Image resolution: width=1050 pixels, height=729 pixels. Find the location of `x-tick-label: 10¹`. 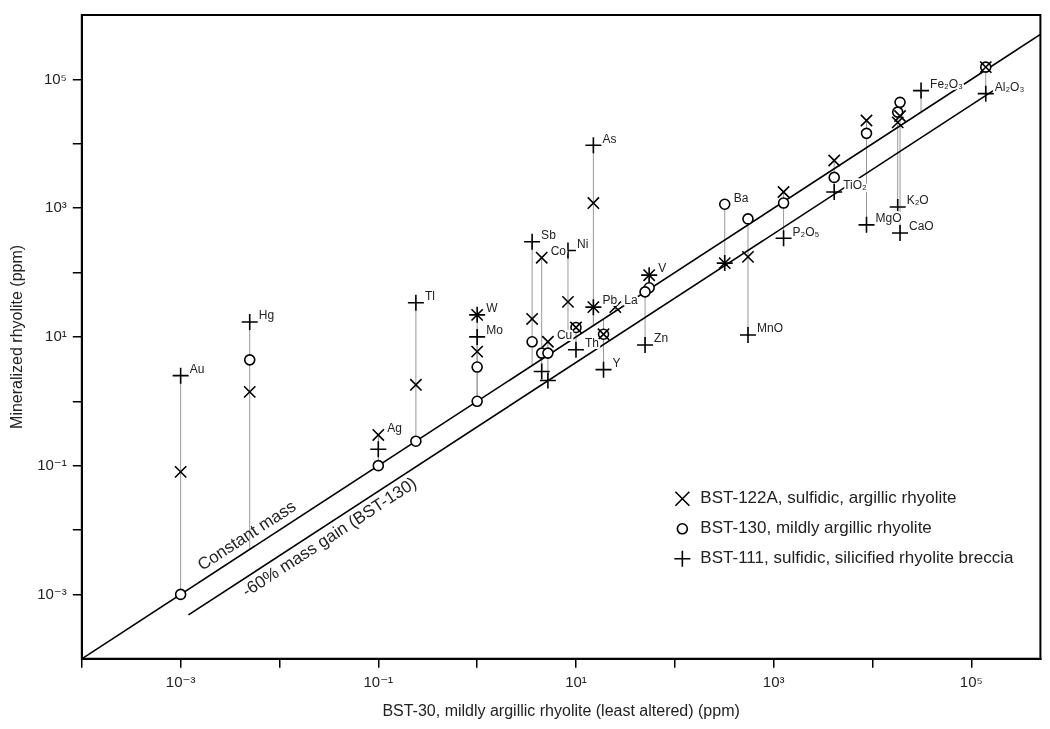

x-tick-label: 10¹ is located at coordinates (576, 681).